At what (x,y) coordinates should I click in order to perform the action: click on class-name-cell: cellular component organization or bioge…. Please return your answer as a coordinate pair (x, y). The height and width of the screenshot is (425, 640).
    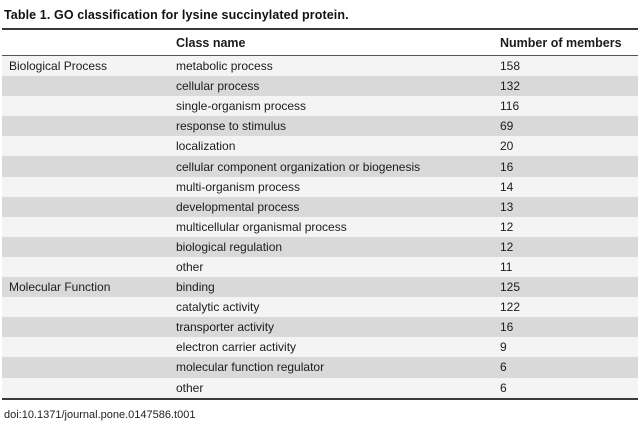
    Looking at the image, I should click on (298, 166).